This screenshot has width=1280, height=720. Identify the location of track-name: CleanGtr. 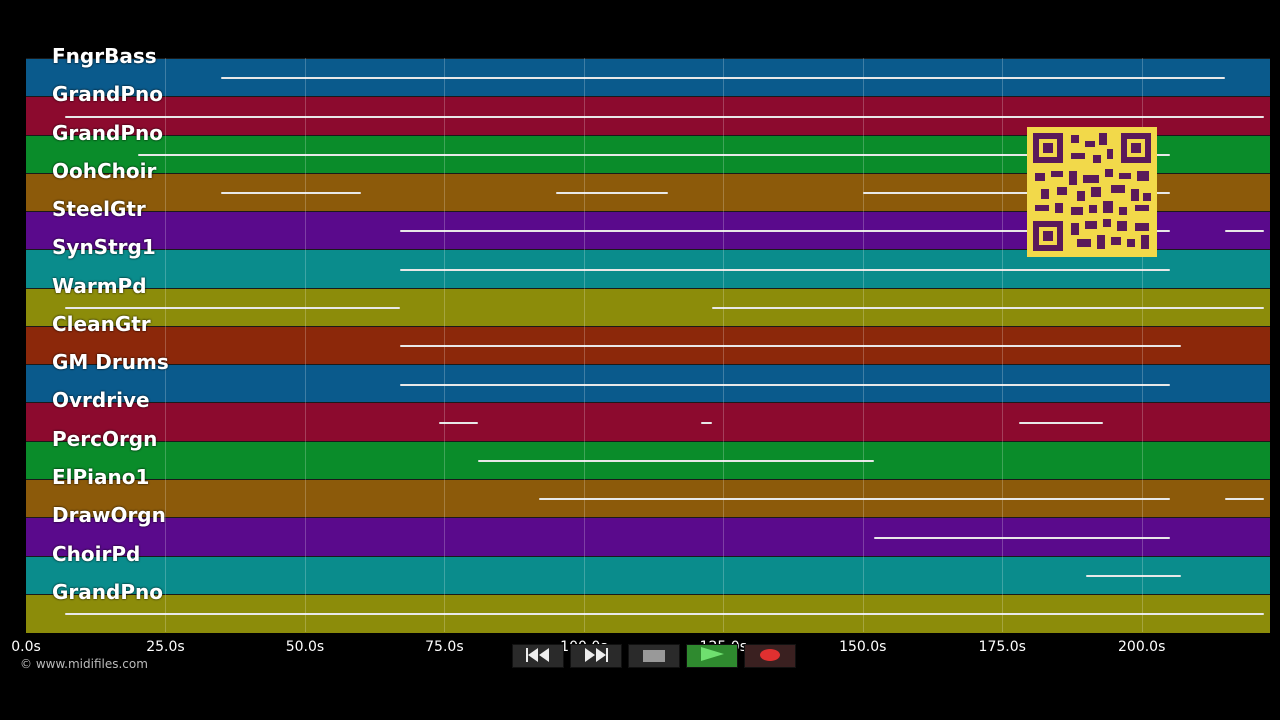
(101, 323).